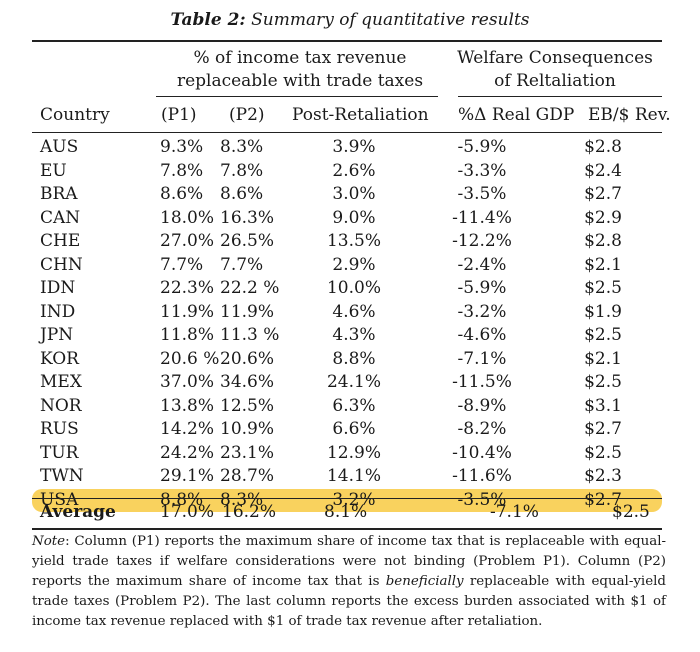  What do you see at coordinates (58, 311) in the screenshot?
I see `cell-country: IND` at bounding box center [58, 311].